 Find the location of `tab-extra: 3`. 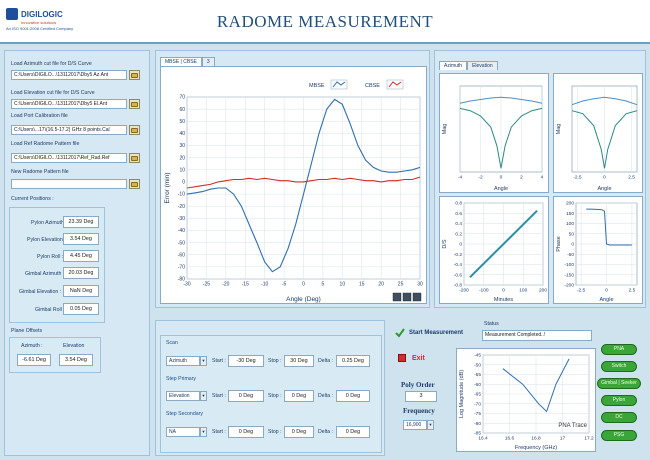

tab-extra: 3 is located at coordinates (208, 61).